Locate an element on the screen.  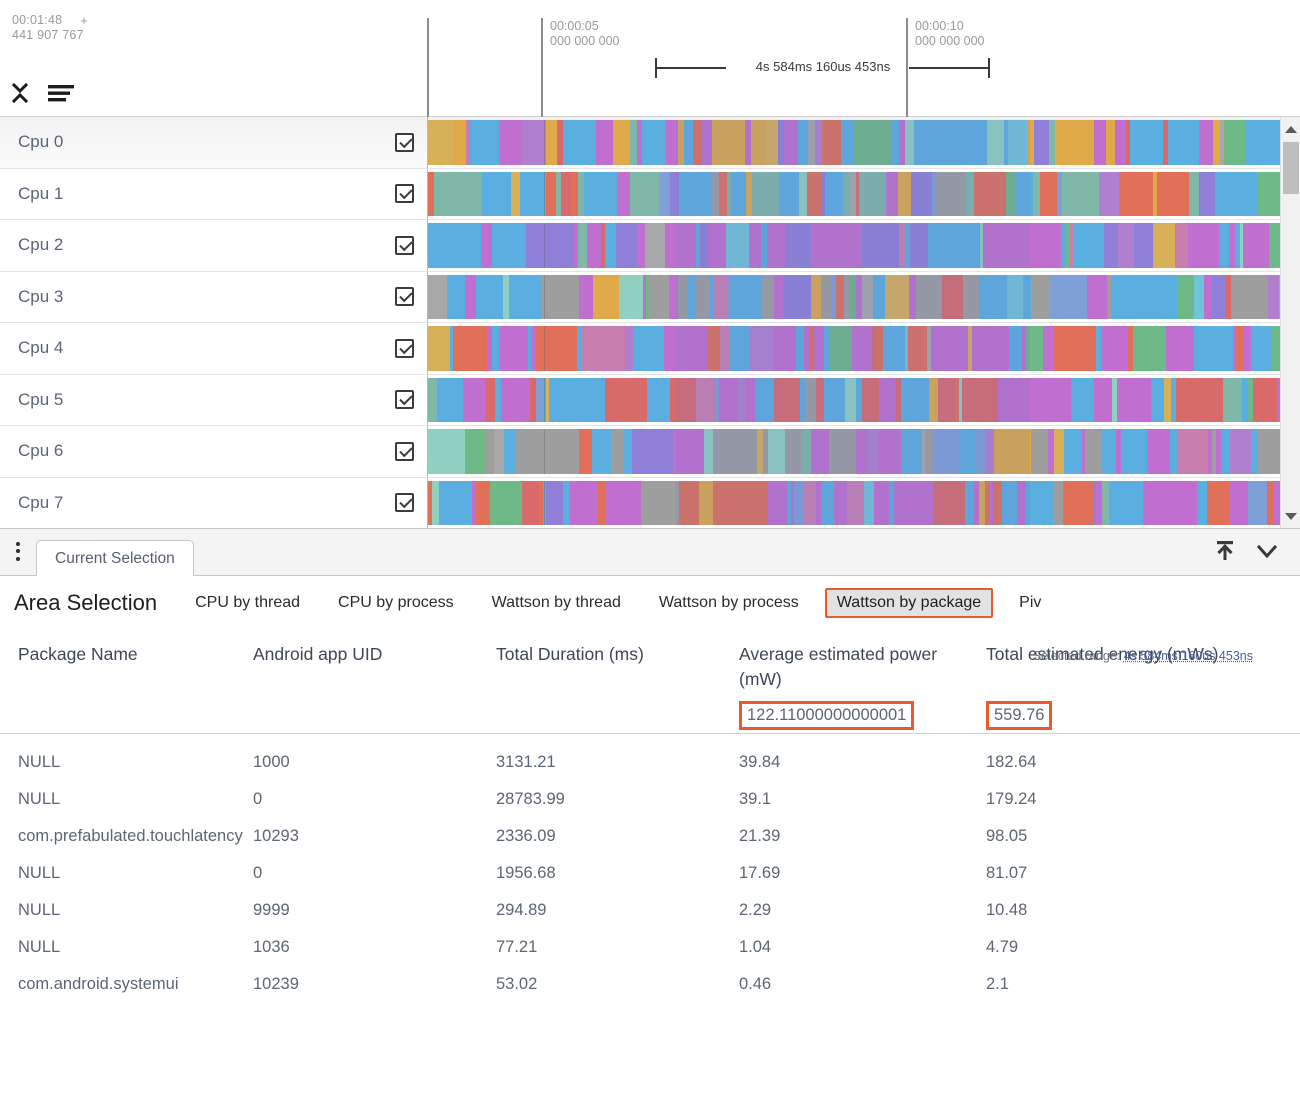
track-filter-icon is located at coordinates (61, 95).